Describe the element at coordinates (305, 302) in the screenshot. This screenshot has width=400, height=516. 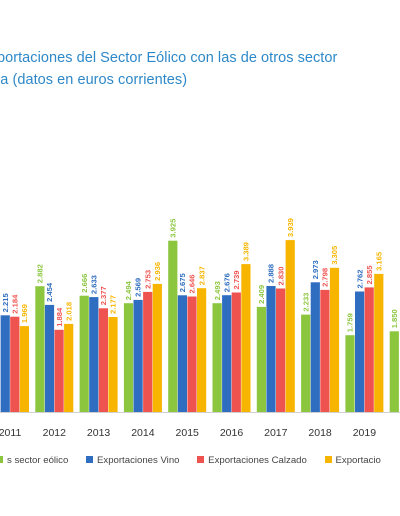
I see `data-label-0-2018: 2.233` at that location.